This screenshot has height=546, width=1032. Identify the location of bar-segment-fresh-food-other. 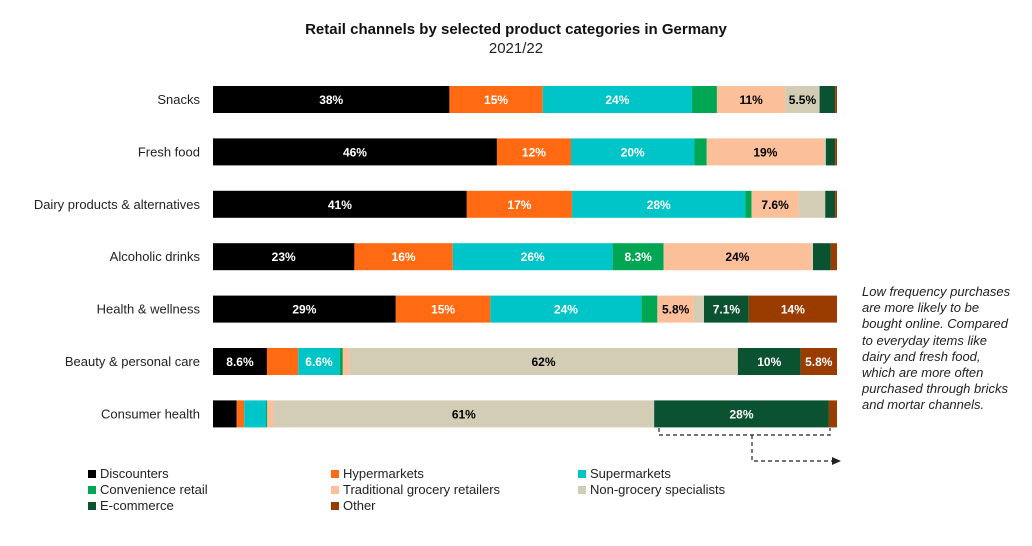
(836, 152).